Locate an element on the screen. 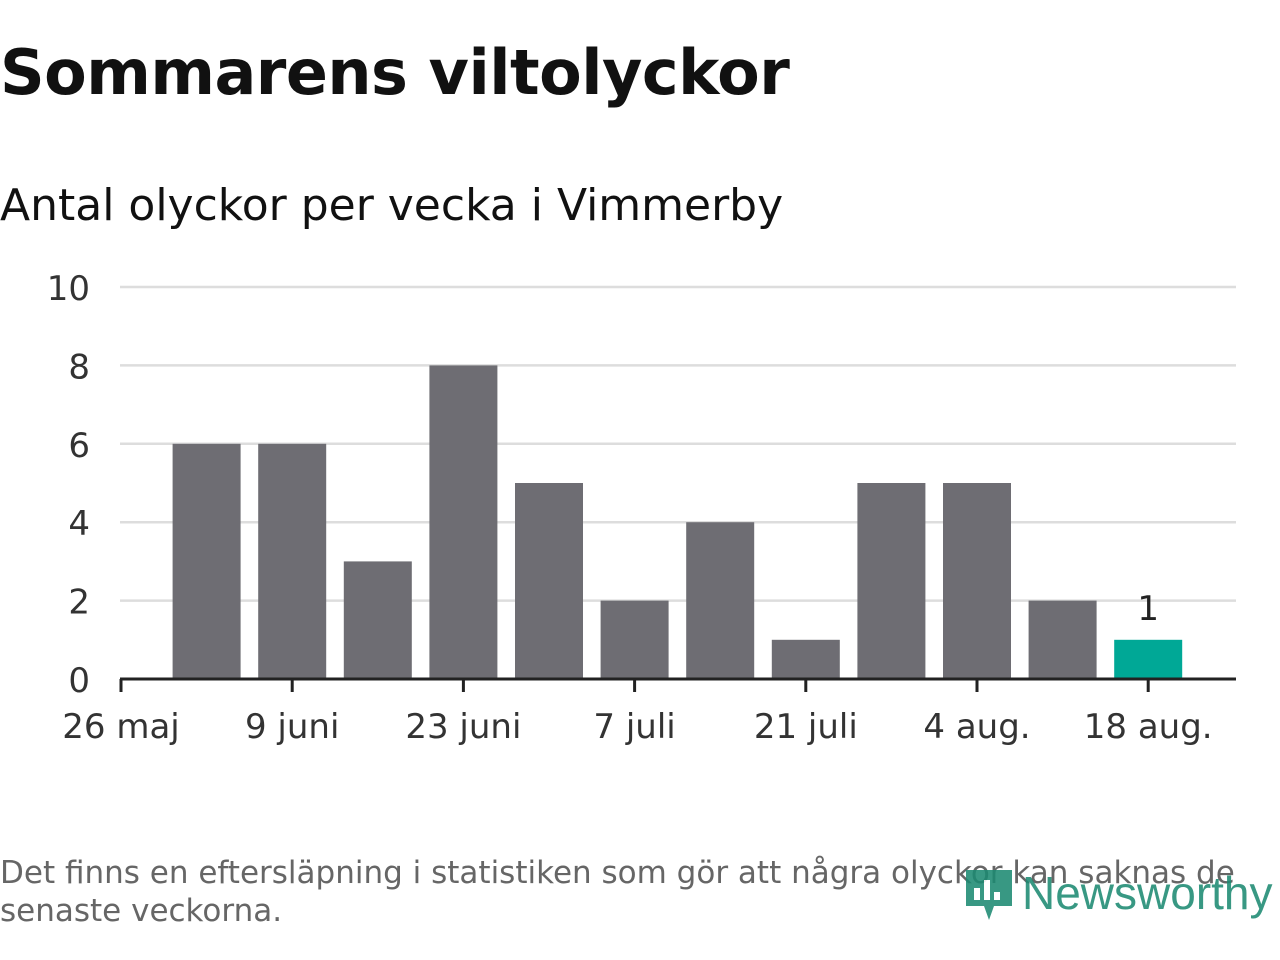  x-tick-label: 4 aug. is located at coordinates (976, 727).